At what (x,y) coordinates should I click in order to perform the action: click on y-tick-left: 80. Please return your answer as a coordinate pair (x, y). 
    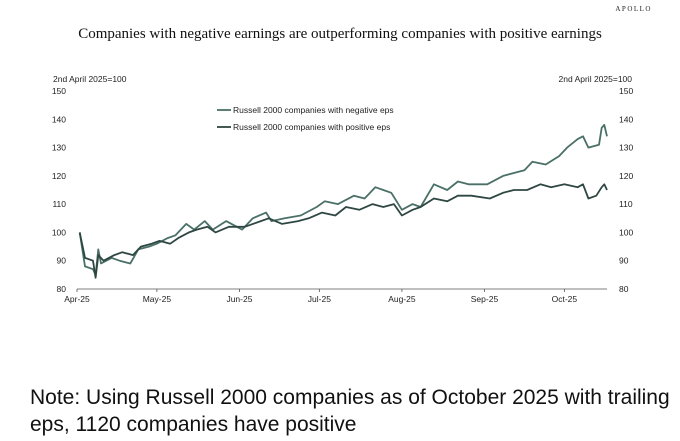
    Looking at the image, I should click on (62, 289).